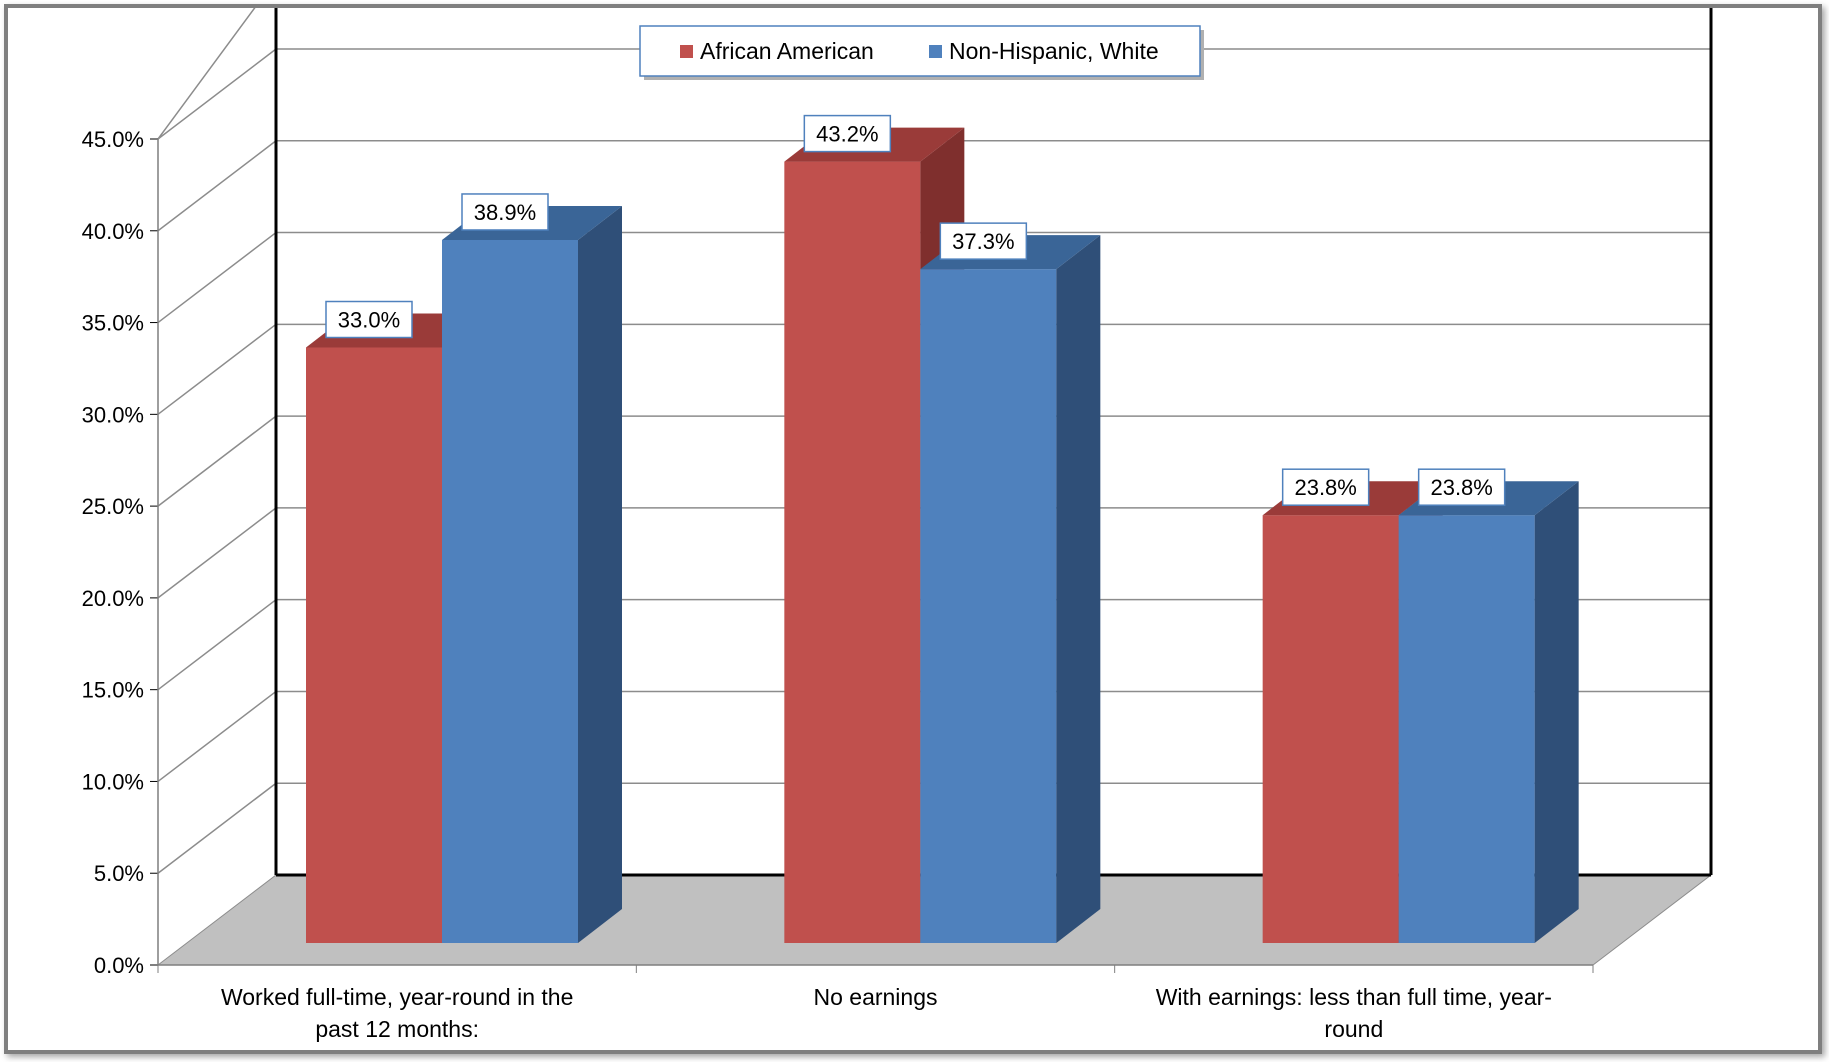 The image size is (1829, 1062). What do you see at coordinates (113, 506) in the screenshot?
I see `y-tick-label: 25.0%` at bounding box center [113, 506].